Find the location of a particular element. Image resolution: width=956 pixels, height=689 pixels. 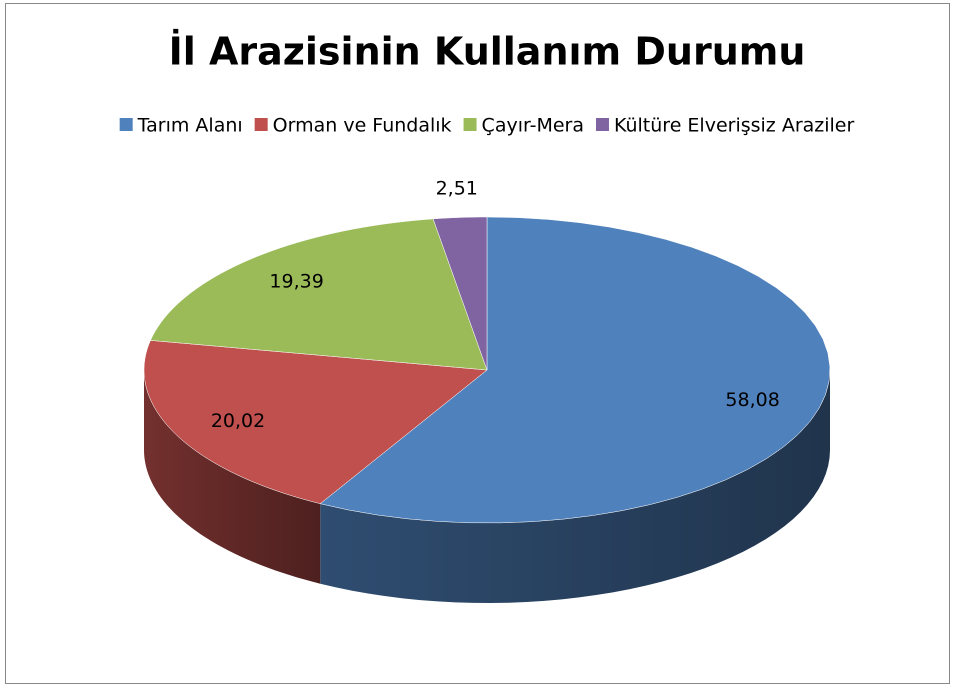

legend-label: Orman ve Fundalık is located at coordinates (362, 126).